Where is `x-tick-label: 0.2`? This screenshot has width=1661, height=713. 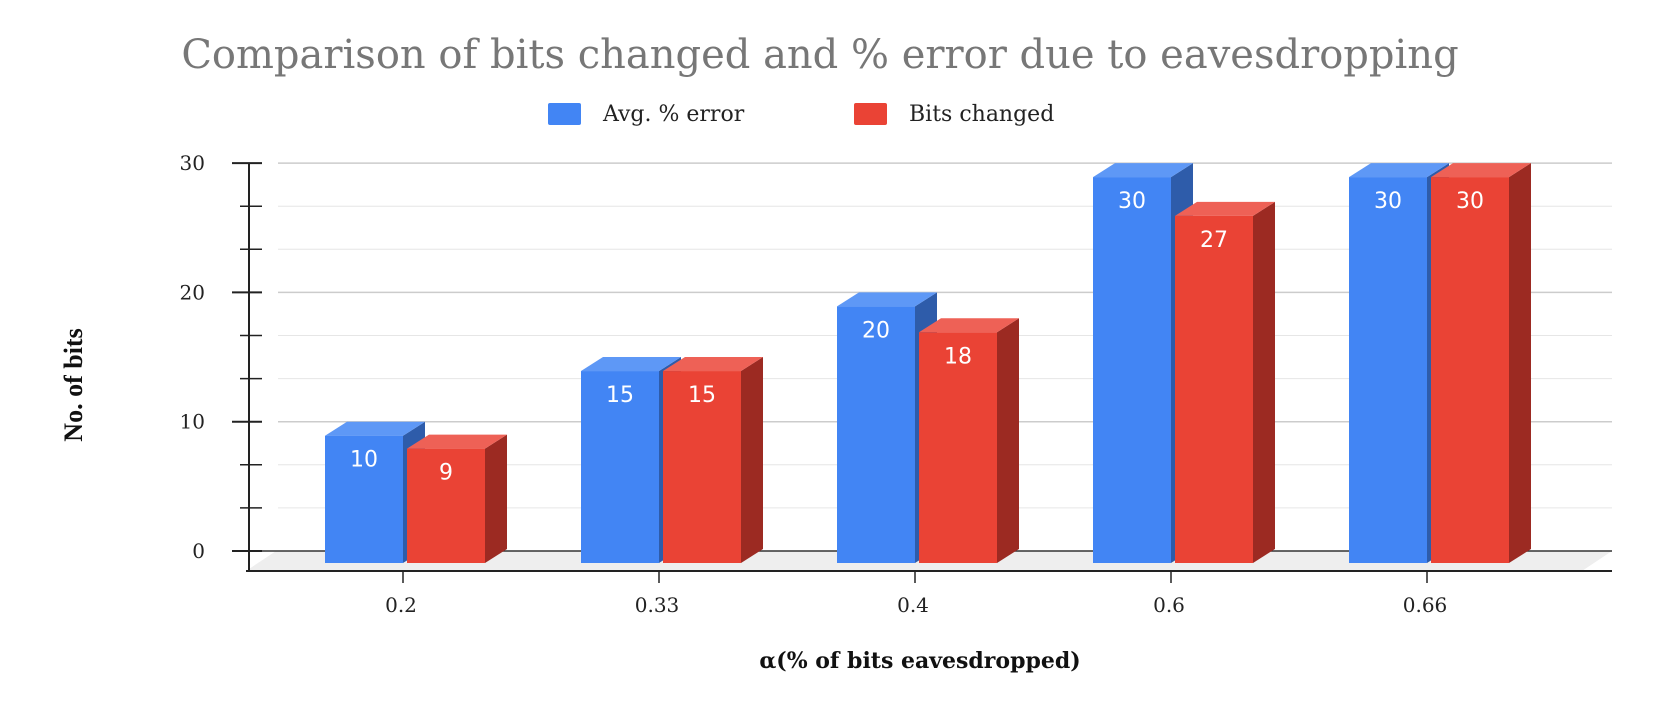 x-tick-label: 0.2 is located at coordinates (401, 605).